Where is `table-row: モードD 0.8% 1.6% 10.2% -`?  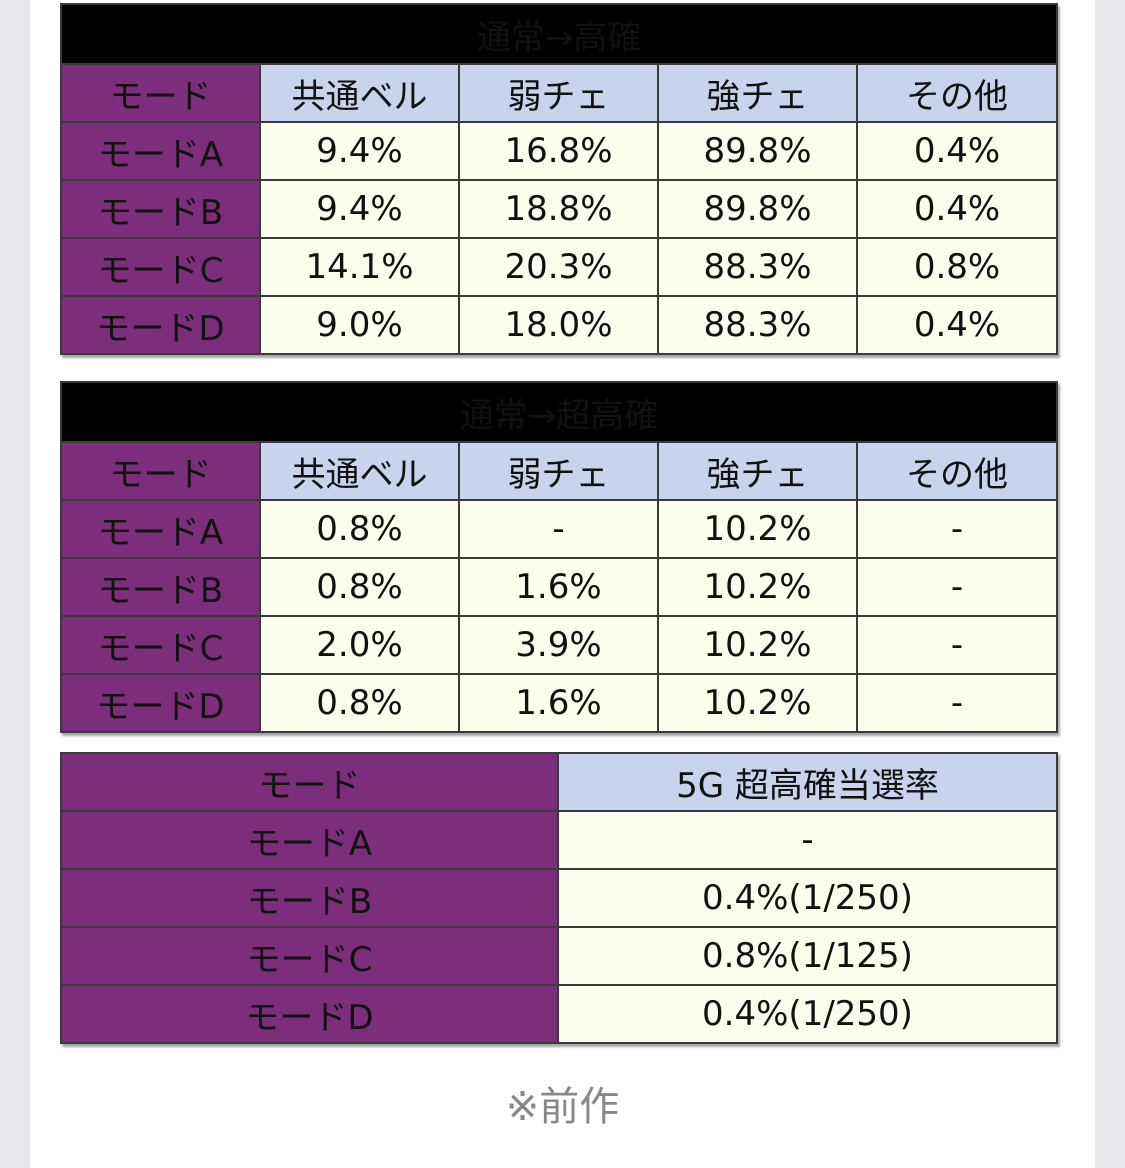
table-row: モードD 0.8% 1.6% 10.2% - is located at coordinates (559, 703).